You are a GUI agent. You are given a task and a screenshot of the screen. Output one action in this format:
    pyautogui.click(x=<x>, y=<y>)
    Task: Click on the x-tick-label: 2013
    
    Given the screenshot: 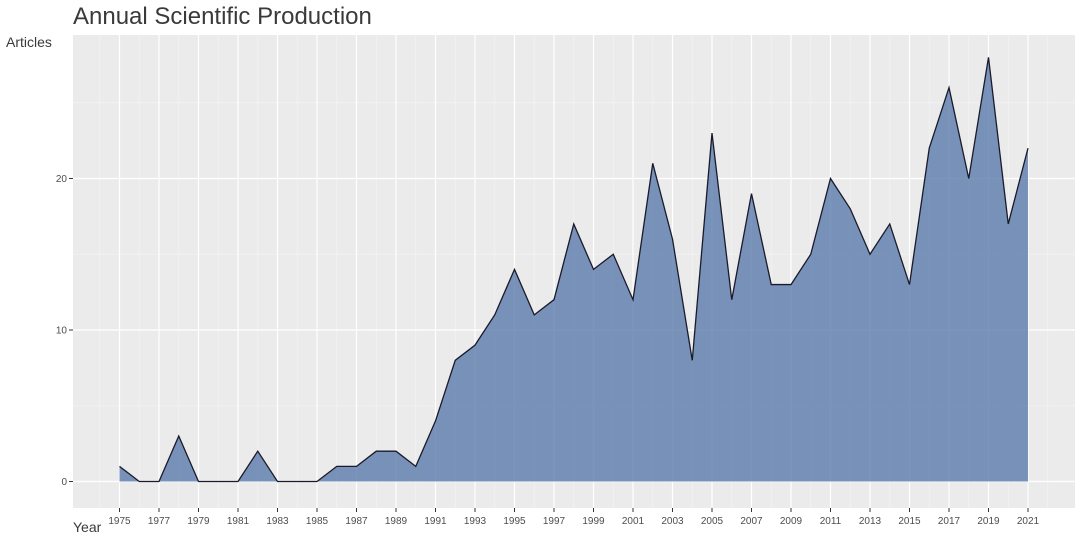 What is the action you would take?
    pyautogui.click(x=870, y=521)
    